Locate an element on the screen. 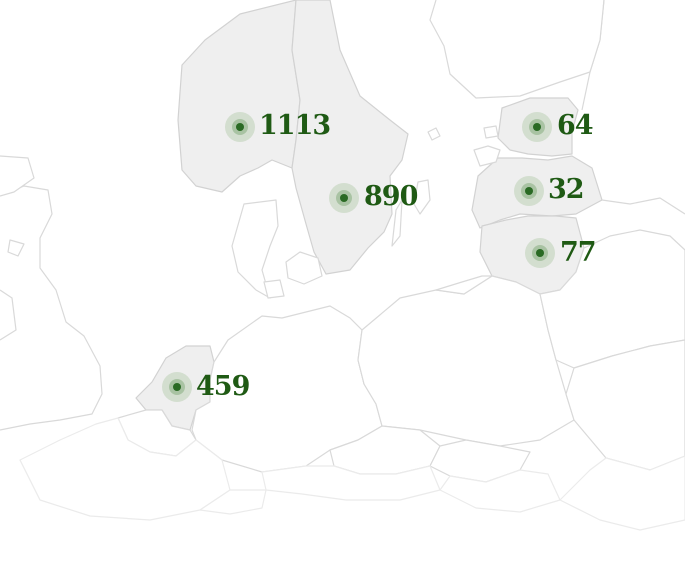 The image size is (685, 571). sweden-shape is located at coordinates (350, 137).